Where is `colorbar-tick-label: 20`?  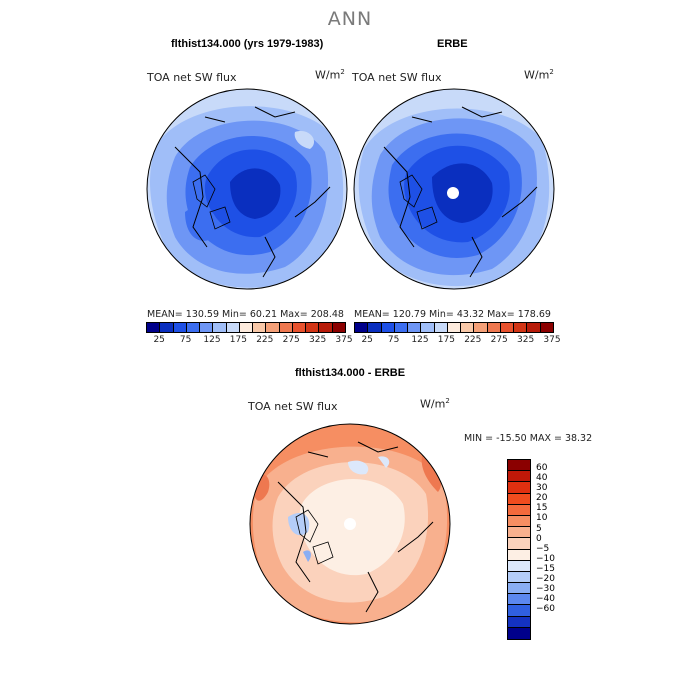
colorbar-tick-label: 20 is located at coordinates (542, 498).